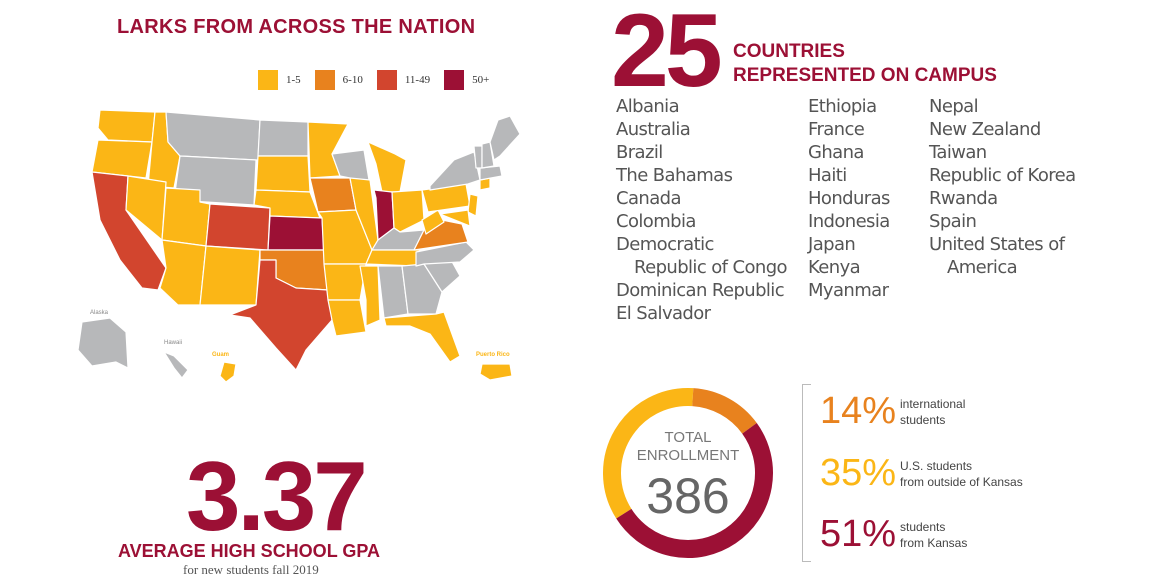  What do you see at coordinates (865, 64) in the screenshot?
I see `countries-title: COUNTRIES REPRESENTED ON CAMPUS` at bounding box center [865, 64].